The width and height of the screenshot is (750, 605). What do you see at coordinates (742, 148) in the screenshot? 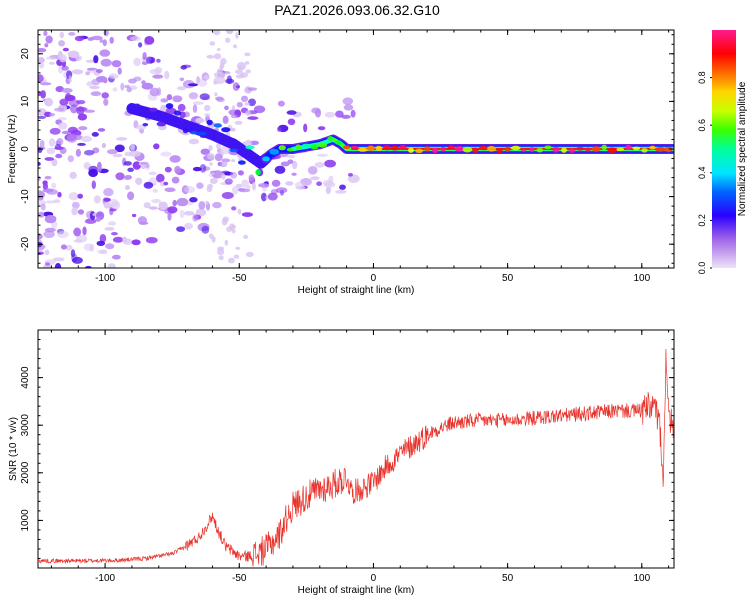
I see `colorbar-label: Normalized spectral amplitude` at bounding box center [742, 148].